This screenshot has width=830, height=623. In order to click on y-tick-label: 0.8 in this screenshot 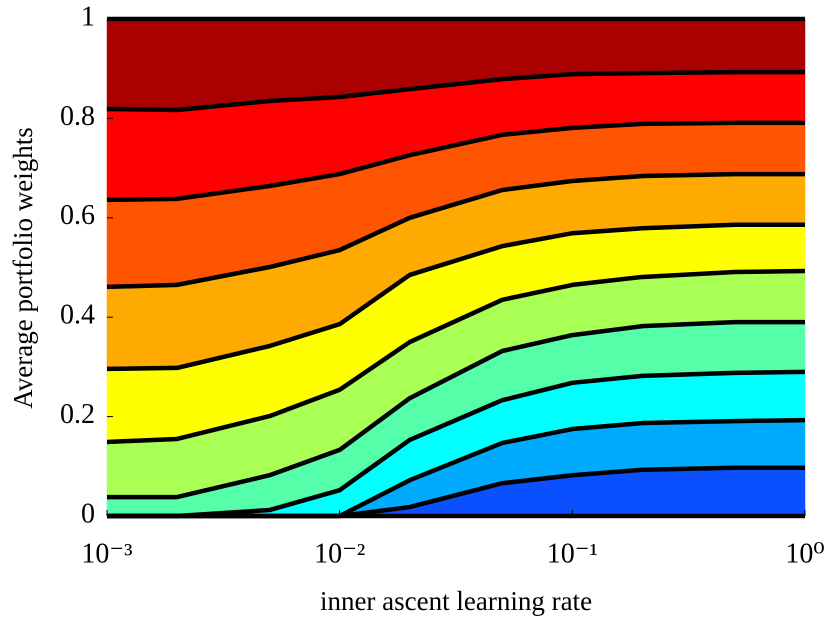, I will do `click(77, 116)`.